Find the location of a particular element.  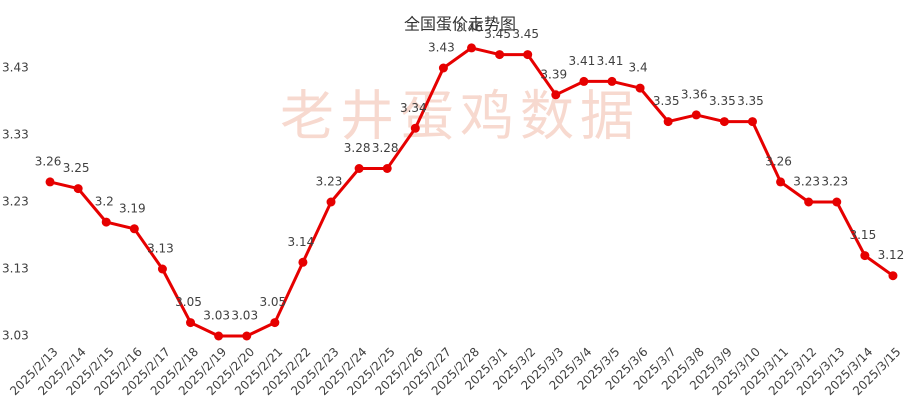

value-label: 3.43 is located at coordinates (441, 48).